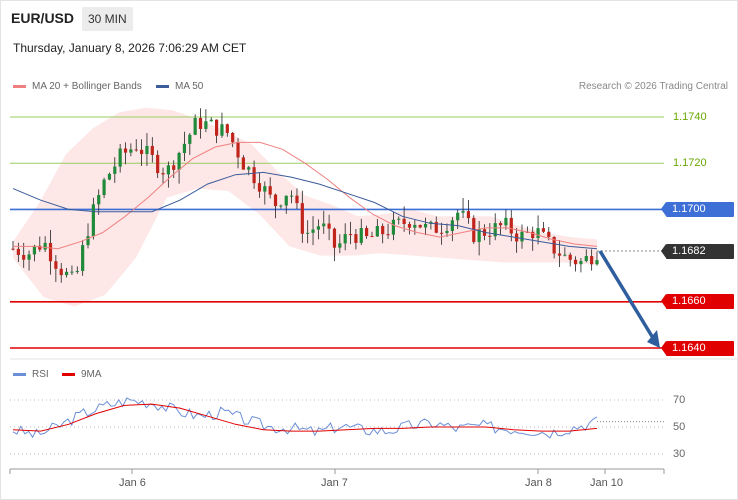 This screenshot has height=500, width=738. I want to click on rsi-level-30: 30, so click(679, 454).